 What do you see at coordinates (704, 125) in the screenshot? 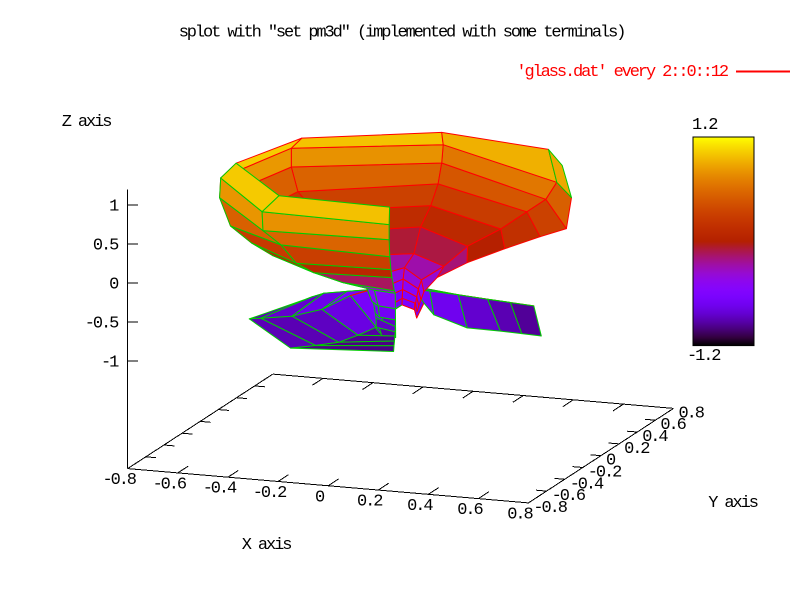
I see `svg-text: 1.2` at bounding box center [704, 125].